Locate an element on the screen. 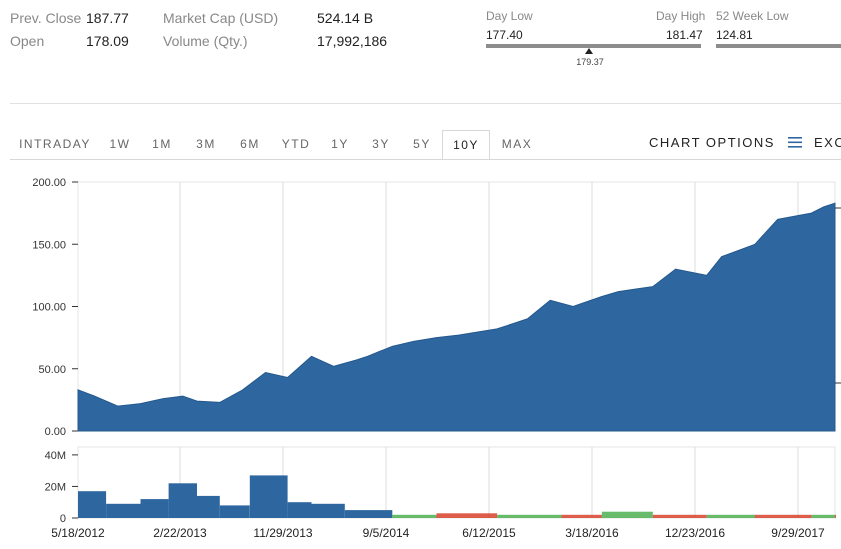 The image size is (841, 549). week52-low-value: 124.81 is located at coordinates (734, 35).